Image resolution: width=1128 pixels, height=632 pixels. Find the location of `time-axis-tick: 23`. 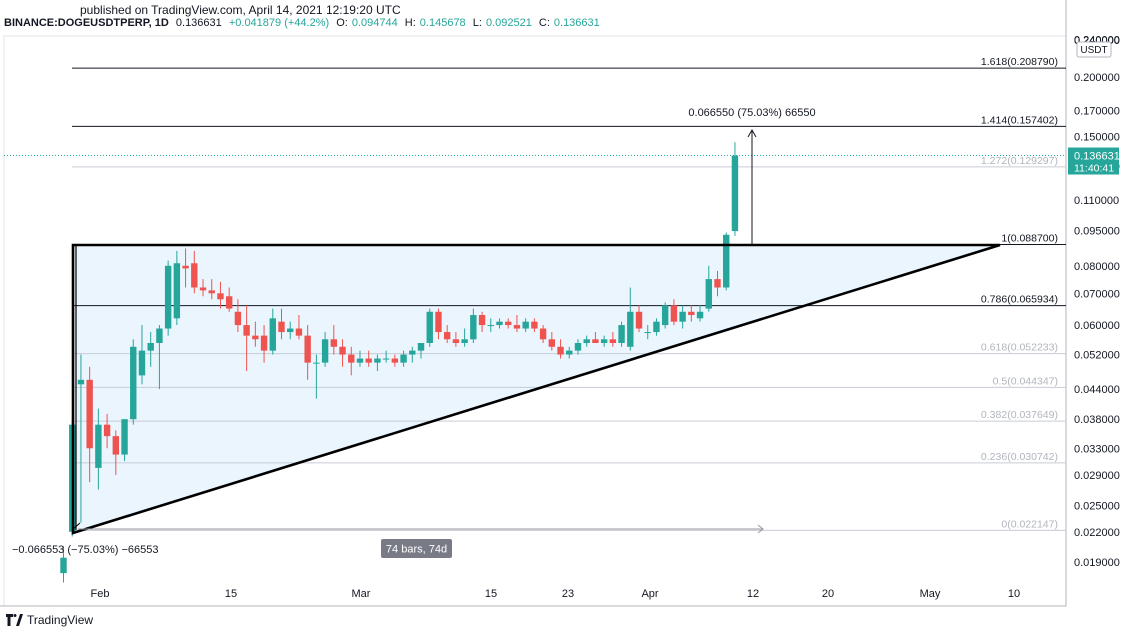

time-axis-tick: 23 is located at coordinates (568, 594).